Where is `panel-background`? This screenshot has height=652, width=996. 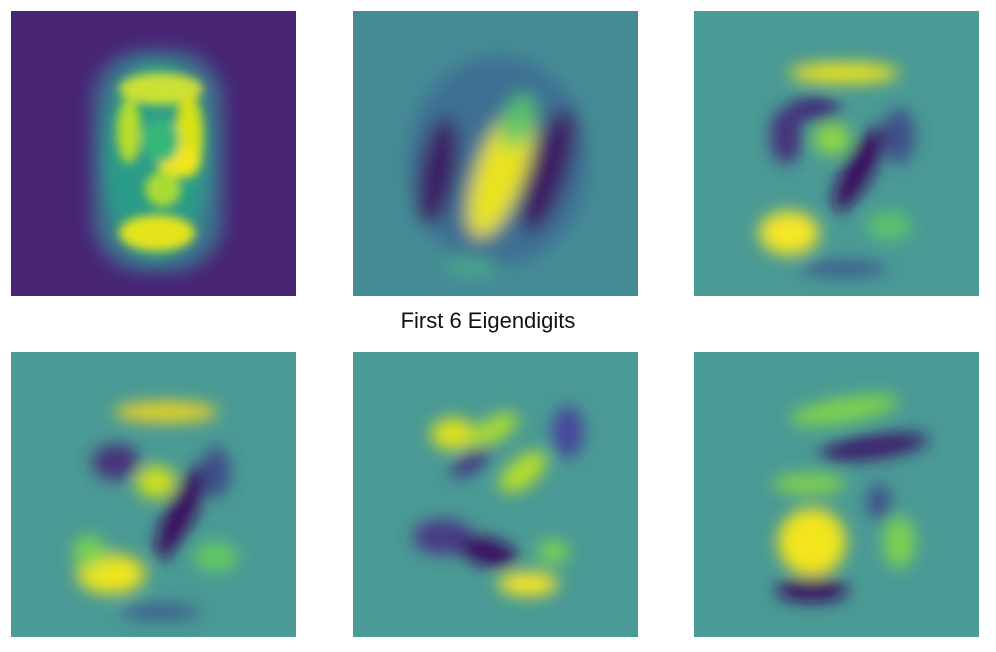
panel-background is located at coordinates (495, 494).